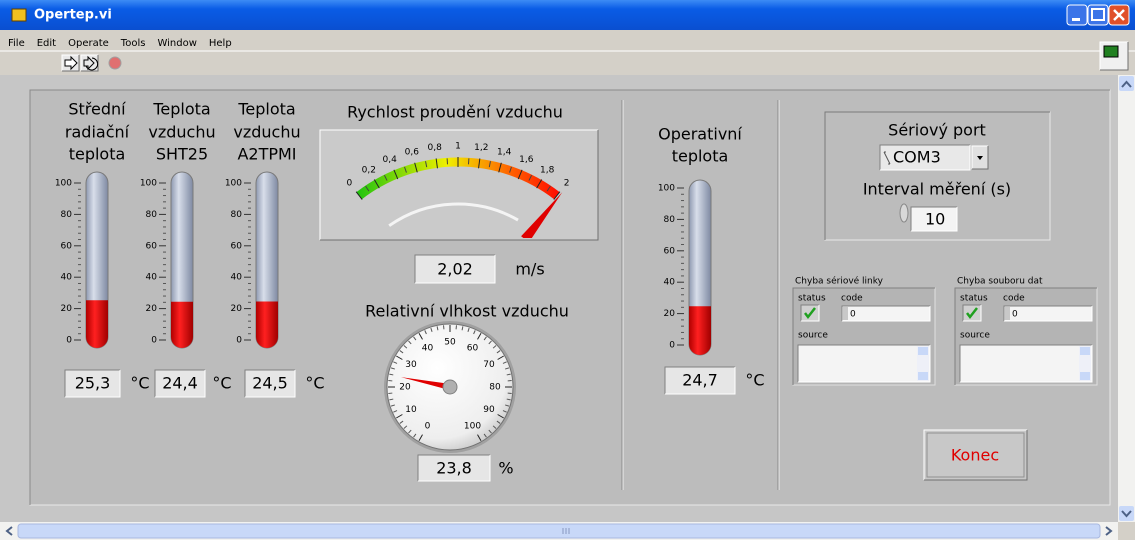 Image resolution: width=1135 pixels, height=540 pixels. I want to click on code-display, so click(1048, 313).